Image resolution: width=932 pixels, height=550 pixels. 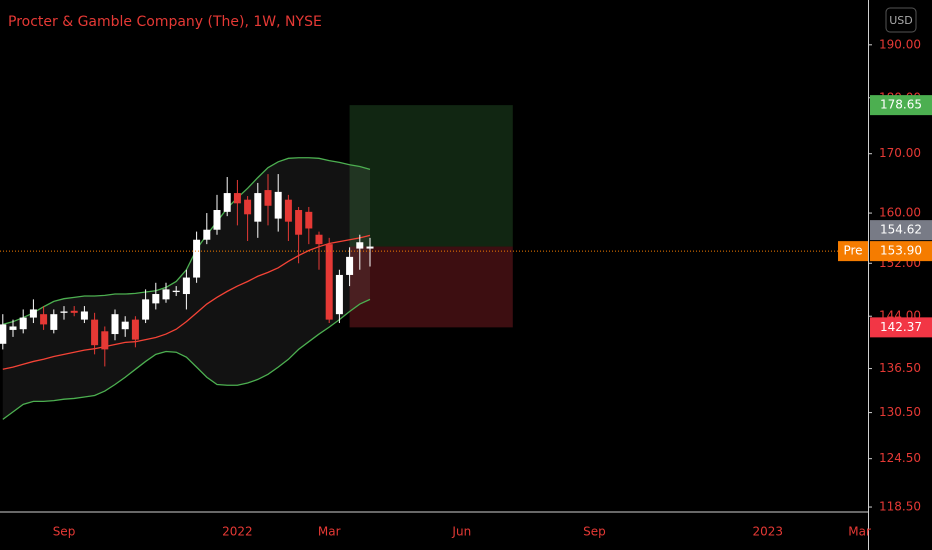 What do you see at coordinates (768, 532) in the screenshot?
I see `x-tick-label: 2023` at bounding box center [768, 532].